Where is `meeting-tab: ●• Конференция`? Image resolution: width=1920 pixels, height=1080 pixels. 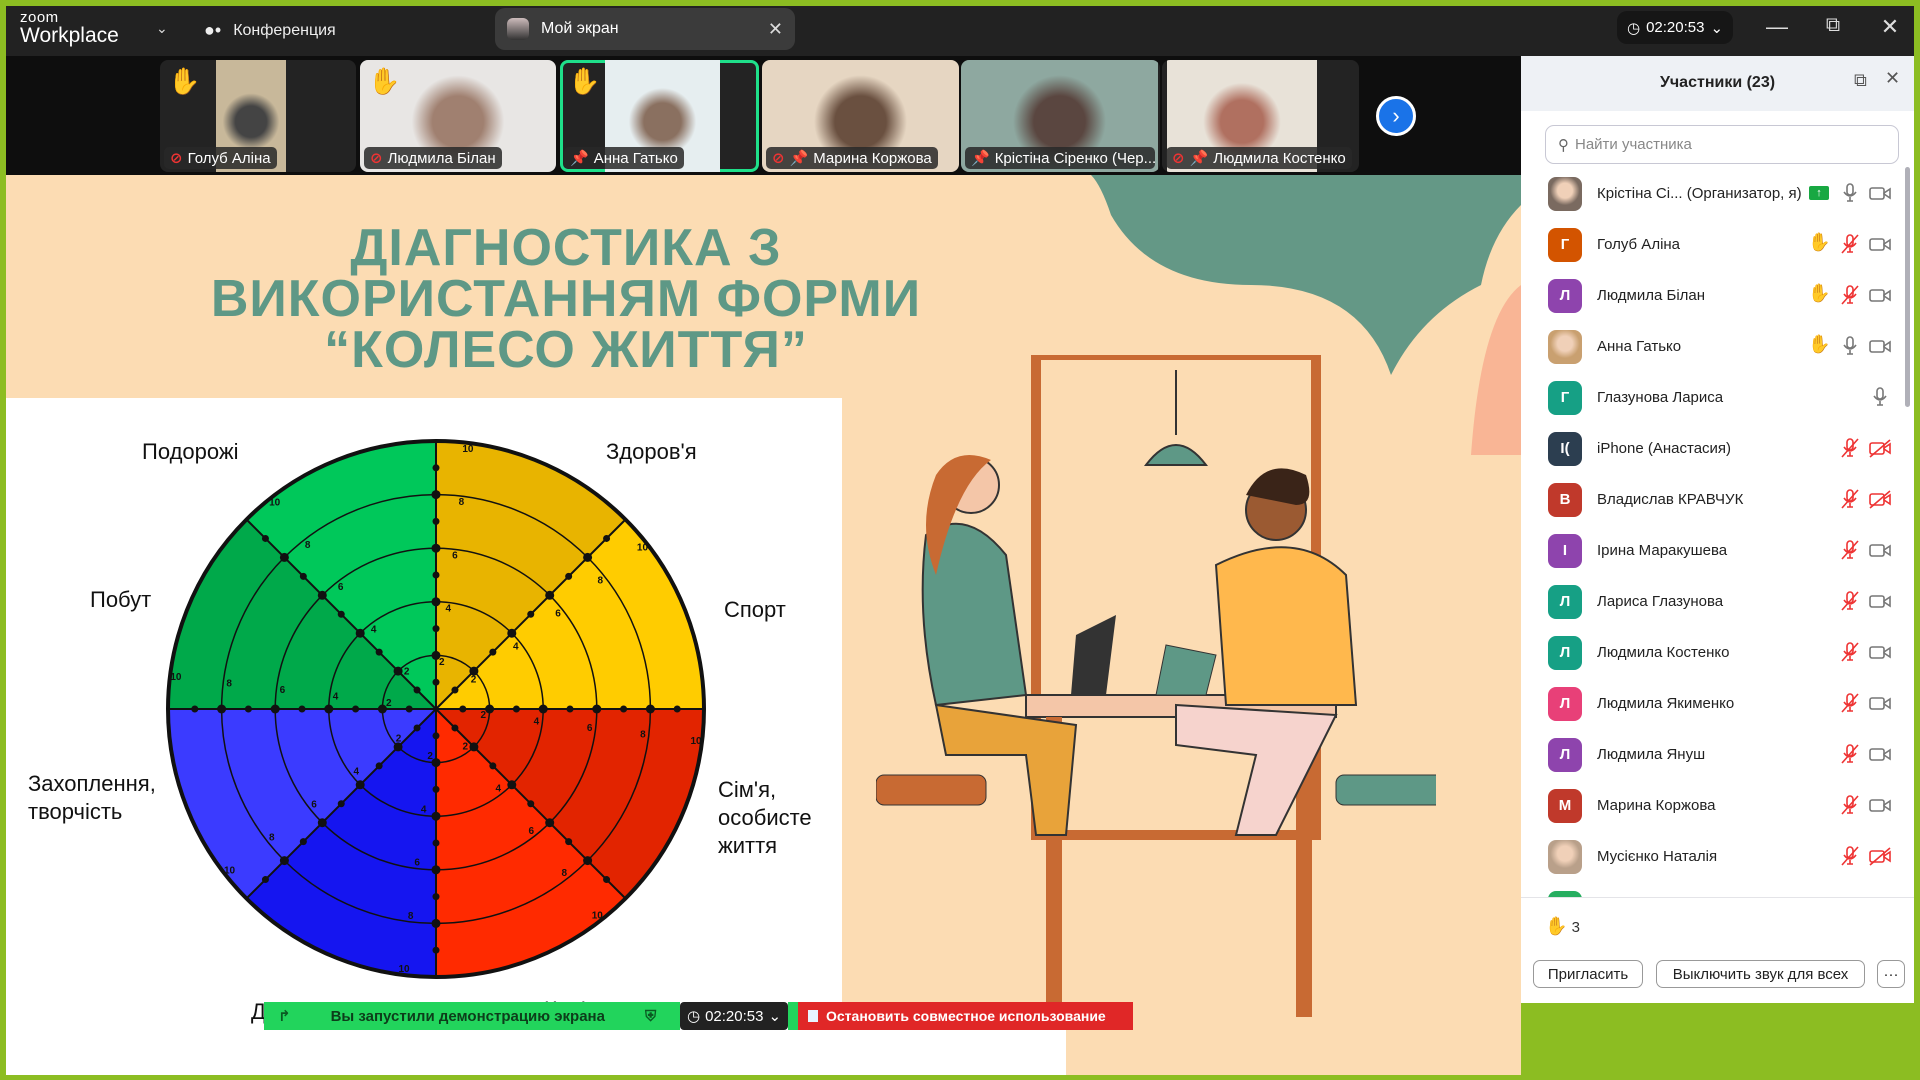 meeting-tab: ●• Конференция is located at coordinates (270, 30).